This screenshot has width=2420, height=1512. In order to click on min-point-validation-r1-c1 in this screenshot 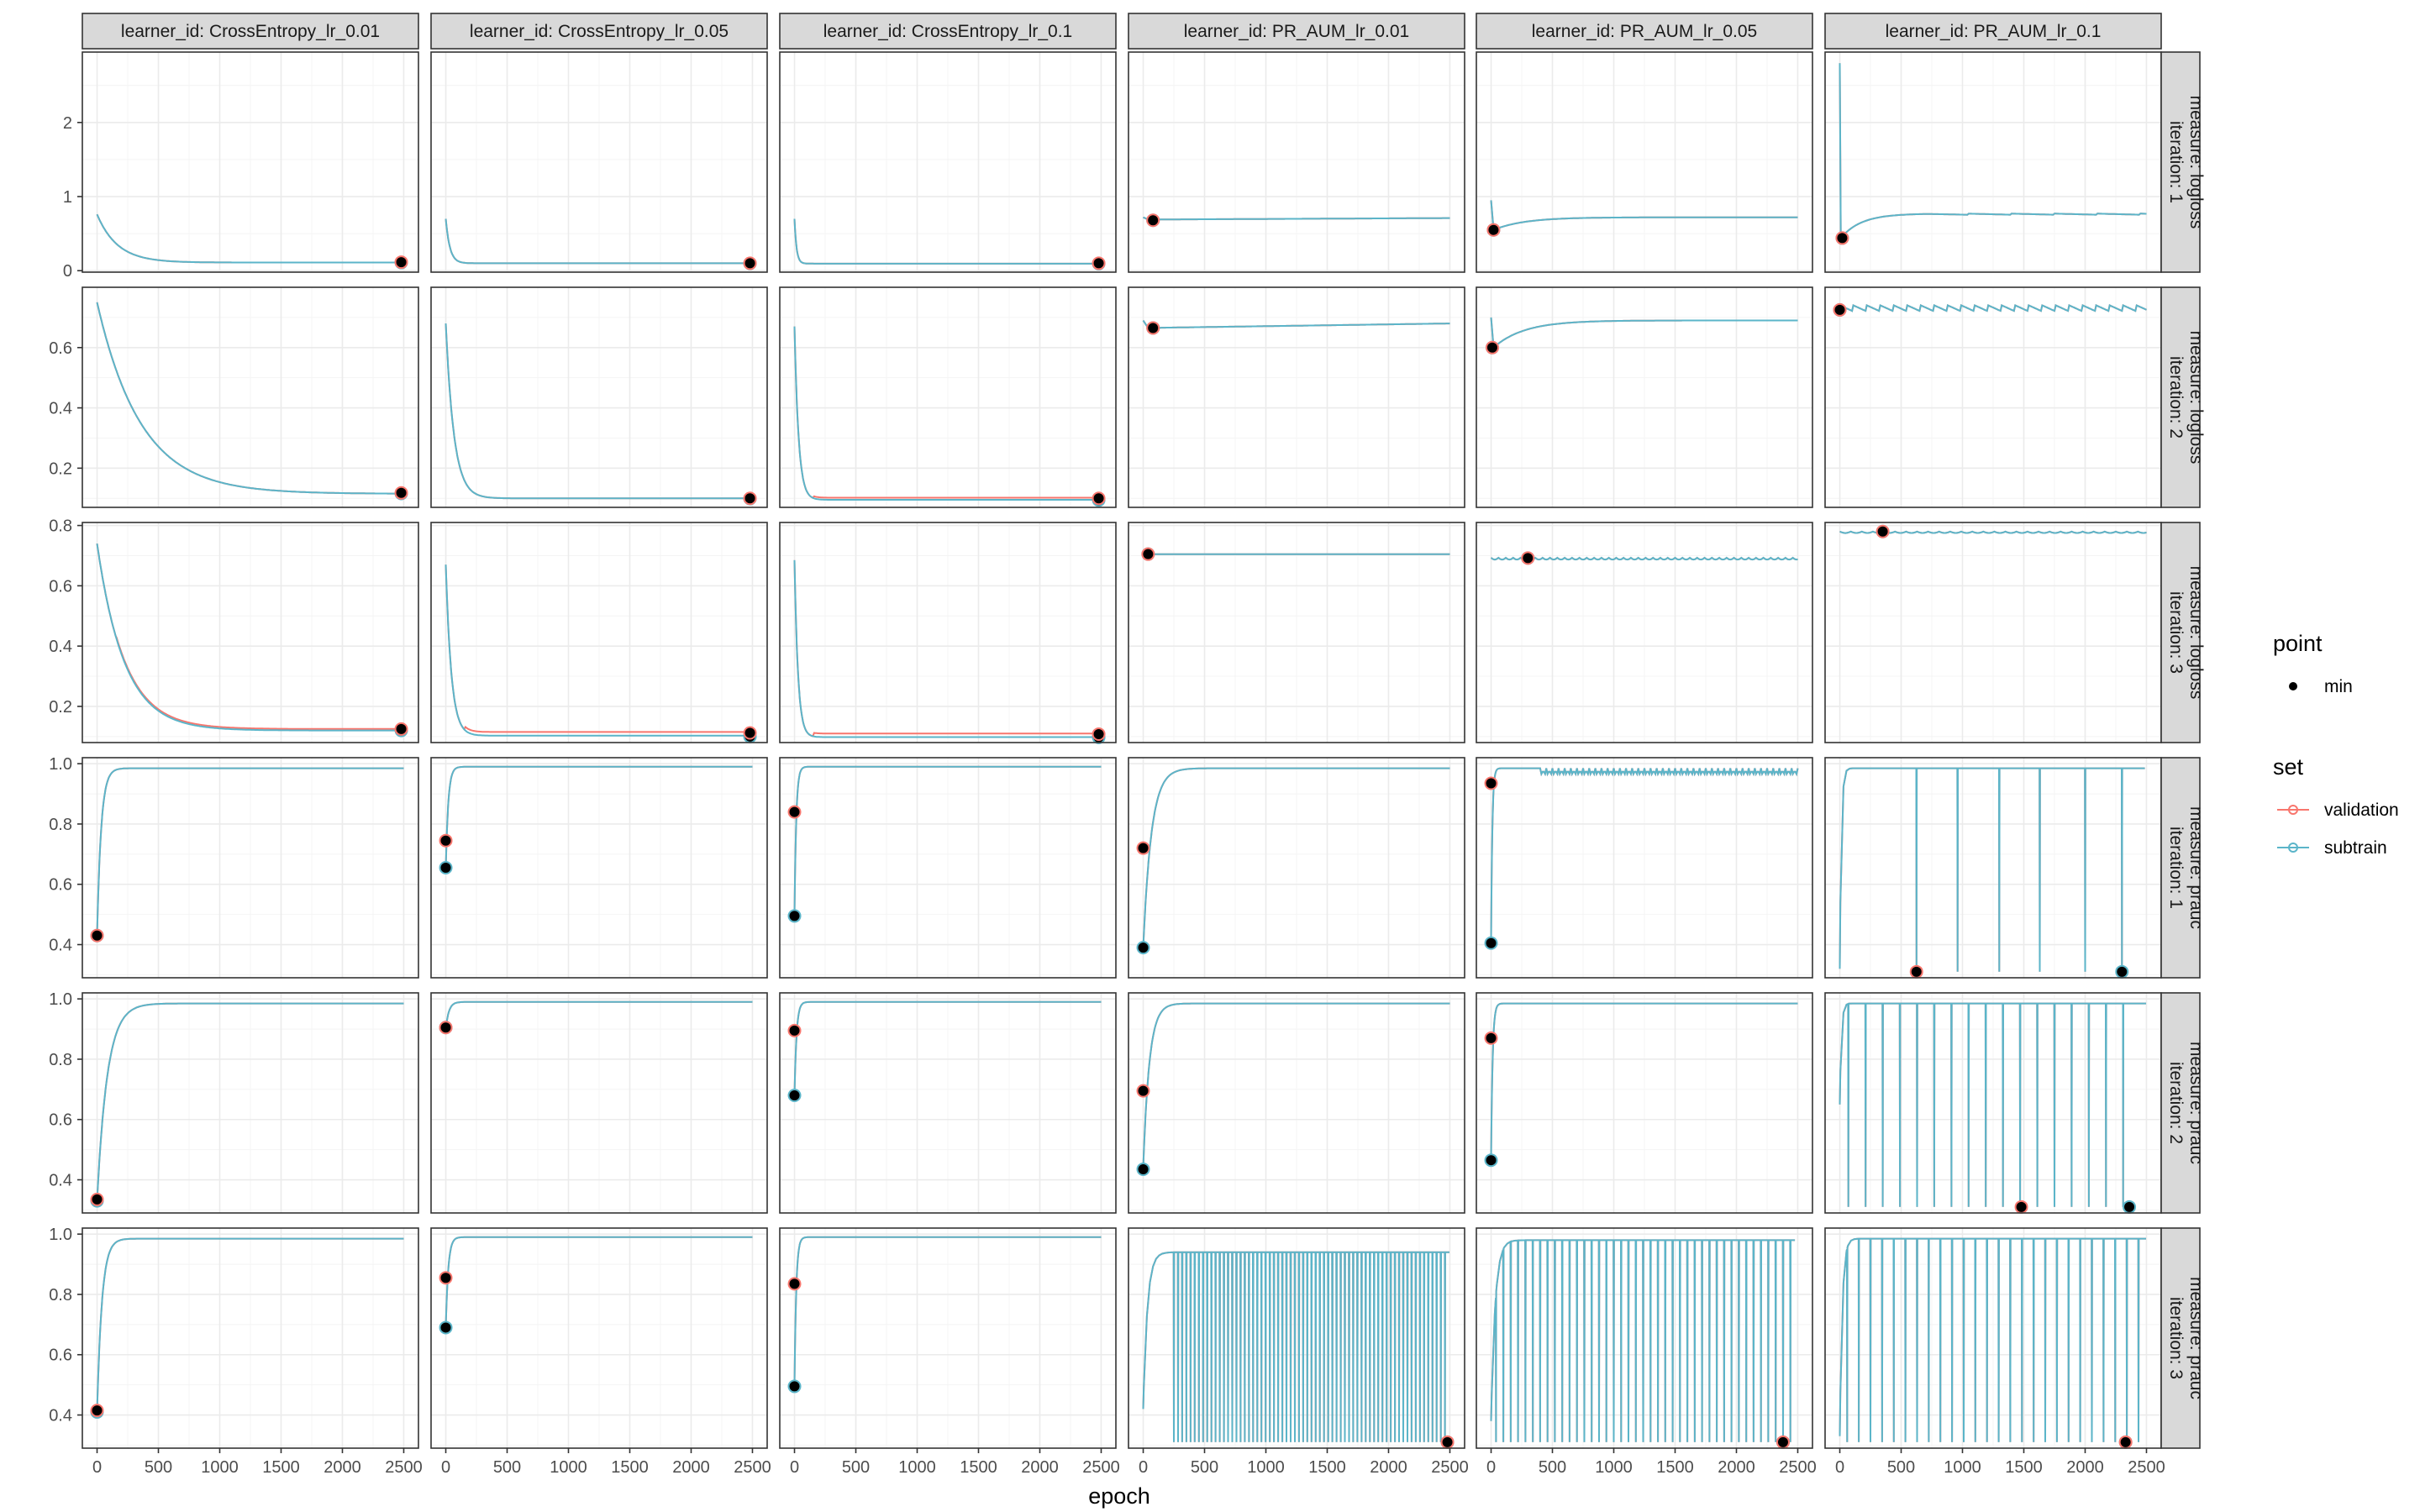, I will do `click(401, 262)`.